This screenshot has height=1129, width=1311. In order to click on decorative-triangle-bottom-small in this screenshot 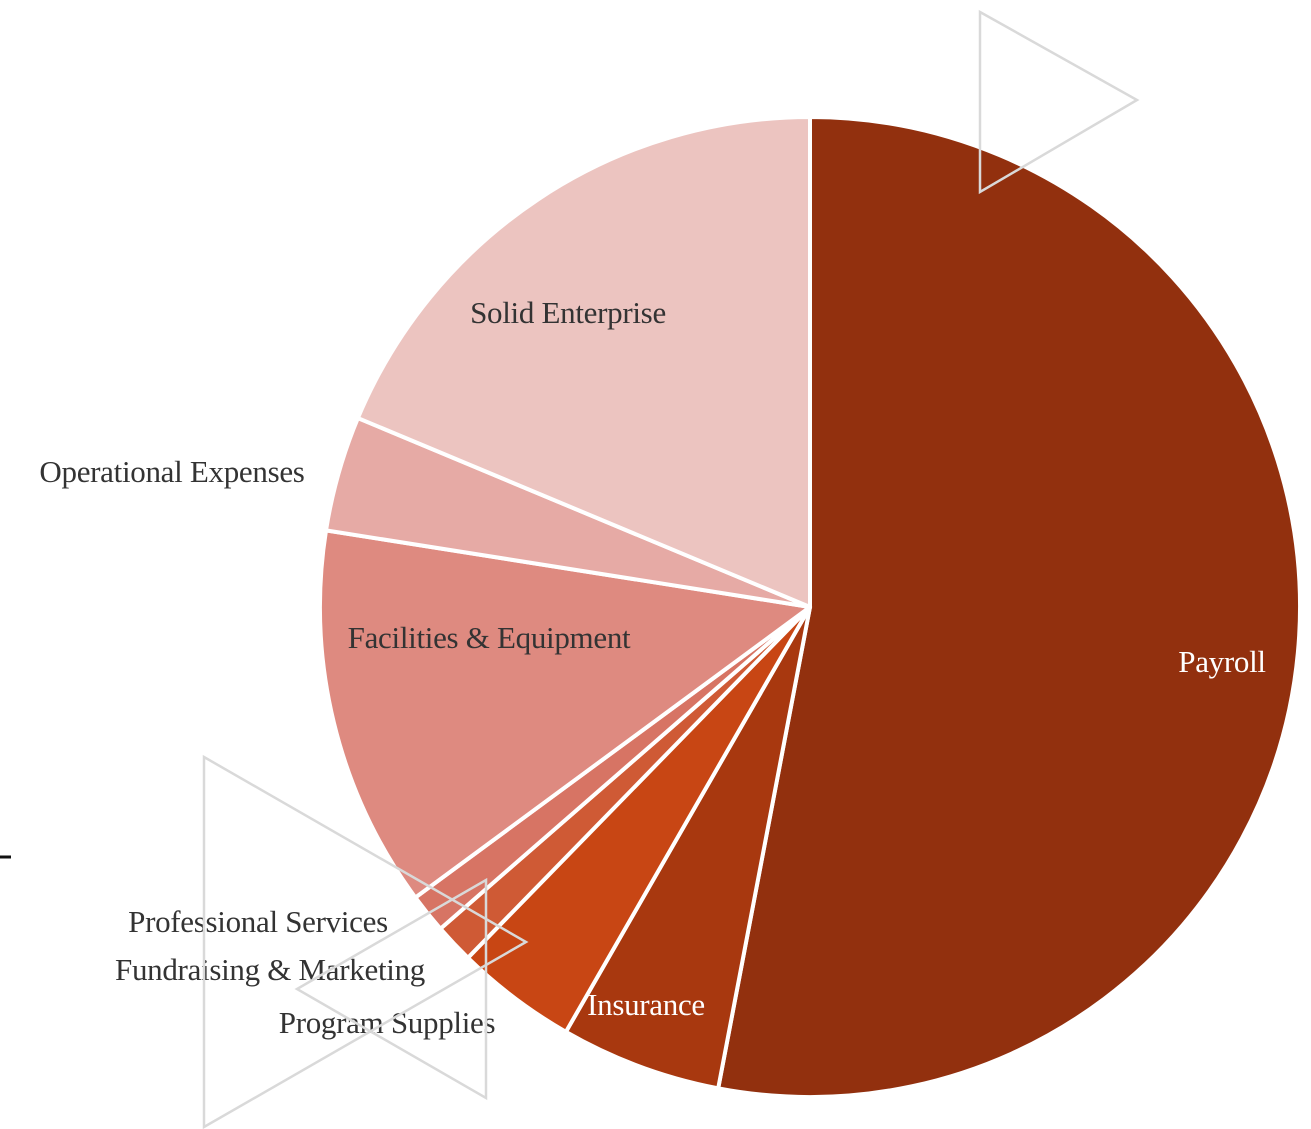, I will do `click(391, 989)`.